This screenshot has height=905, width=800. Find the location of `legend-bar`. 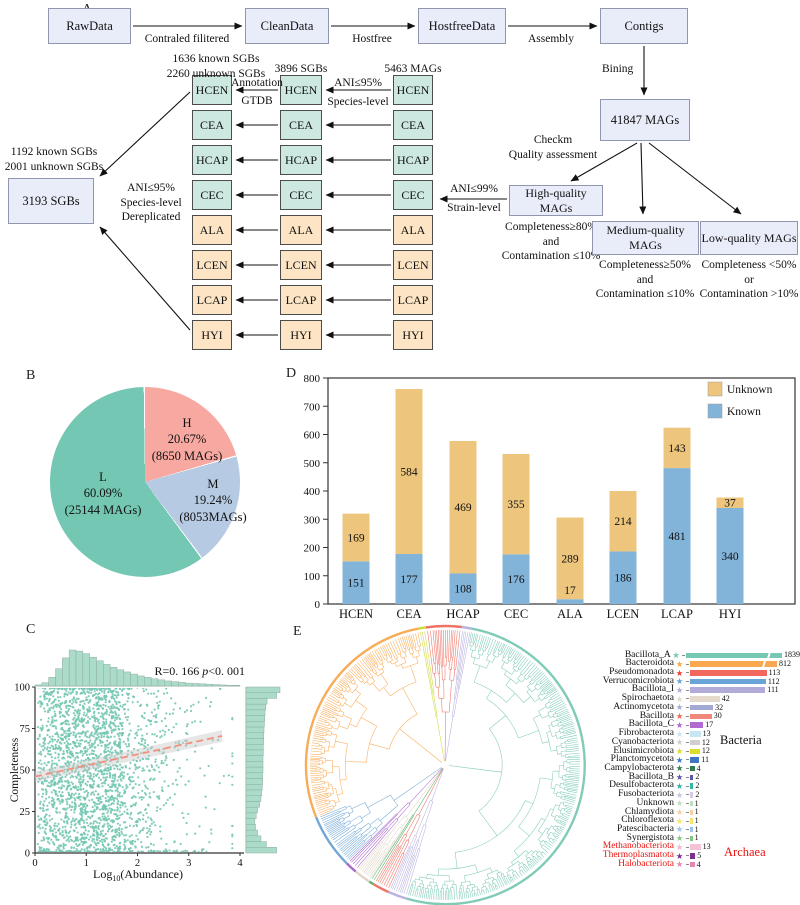

legend-bar is located at coordinates (691, 838).